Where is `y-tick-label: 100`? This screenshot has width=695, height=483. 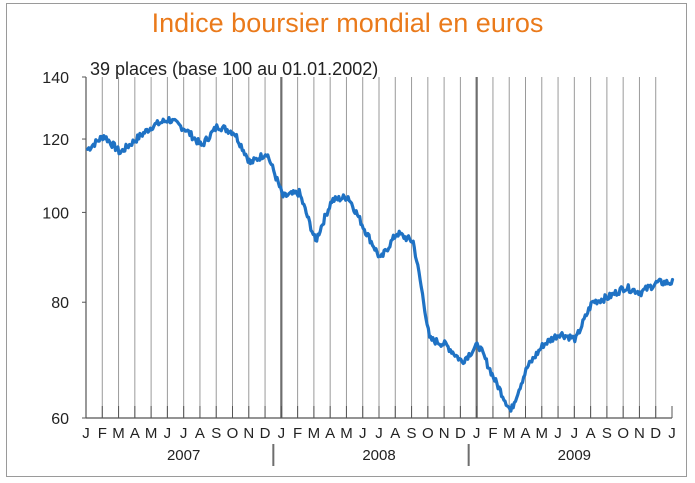
y-tick-label: 100 is located at coordinates (55, 213).